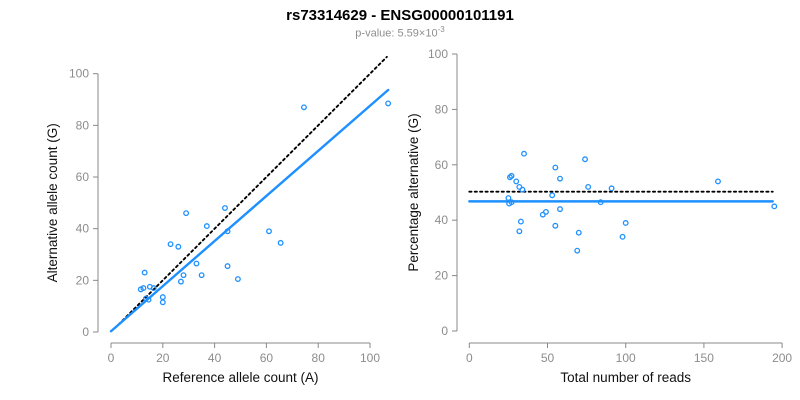 The height and width of the screenshot is (400, 800). What do you see at coordinates (240, 377) in the screenshot?
I see `x-axis-title: Reference allele count (A)` at bounding box center [240, 377].